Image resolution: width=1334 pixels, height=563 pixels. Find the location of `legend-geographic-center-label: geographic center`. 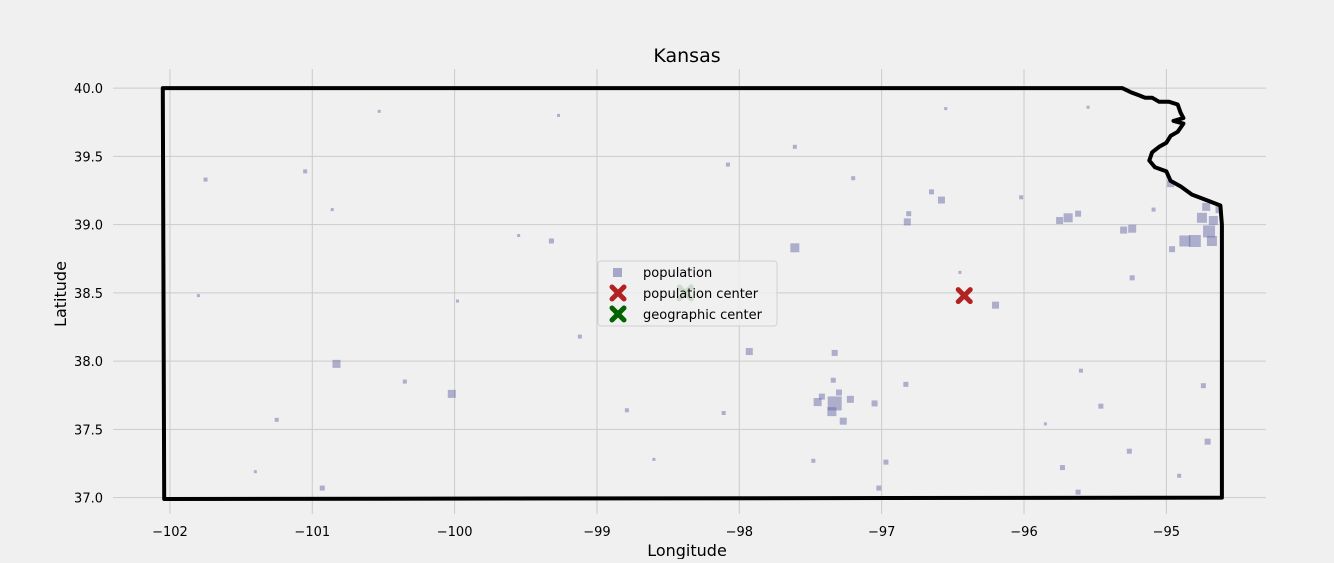

legend-geographic-center-label: geographic center is located at coordinates (703, 315).